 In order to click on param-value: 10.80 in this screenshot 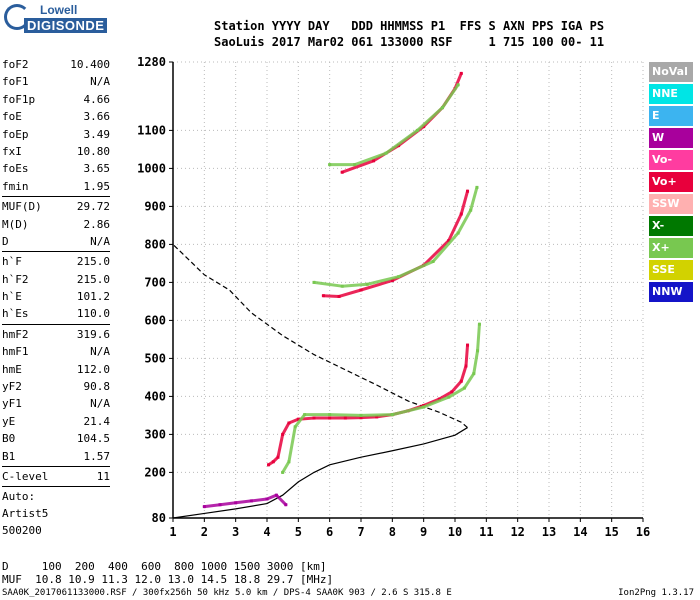, I will do `click(93, 151)`.